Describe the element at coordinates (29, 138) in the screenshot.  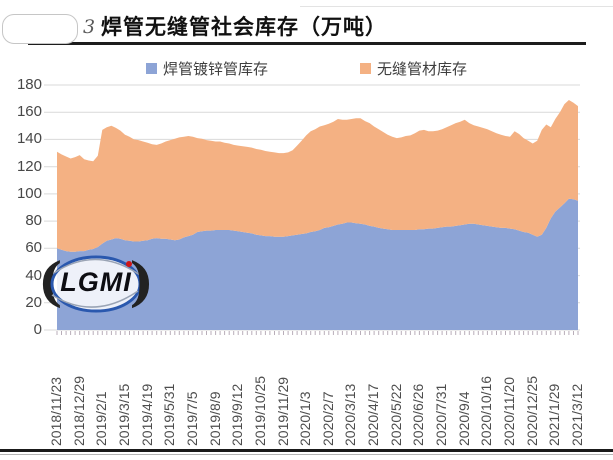
I see `y-axis-label: 140` at that location.